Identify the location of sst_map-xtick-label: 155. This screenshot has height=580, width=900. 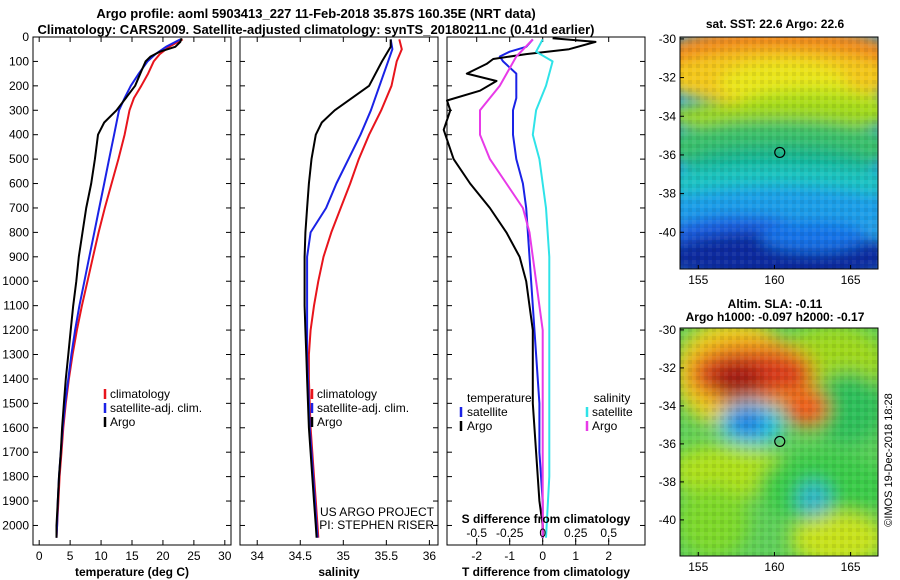
(698, 280).